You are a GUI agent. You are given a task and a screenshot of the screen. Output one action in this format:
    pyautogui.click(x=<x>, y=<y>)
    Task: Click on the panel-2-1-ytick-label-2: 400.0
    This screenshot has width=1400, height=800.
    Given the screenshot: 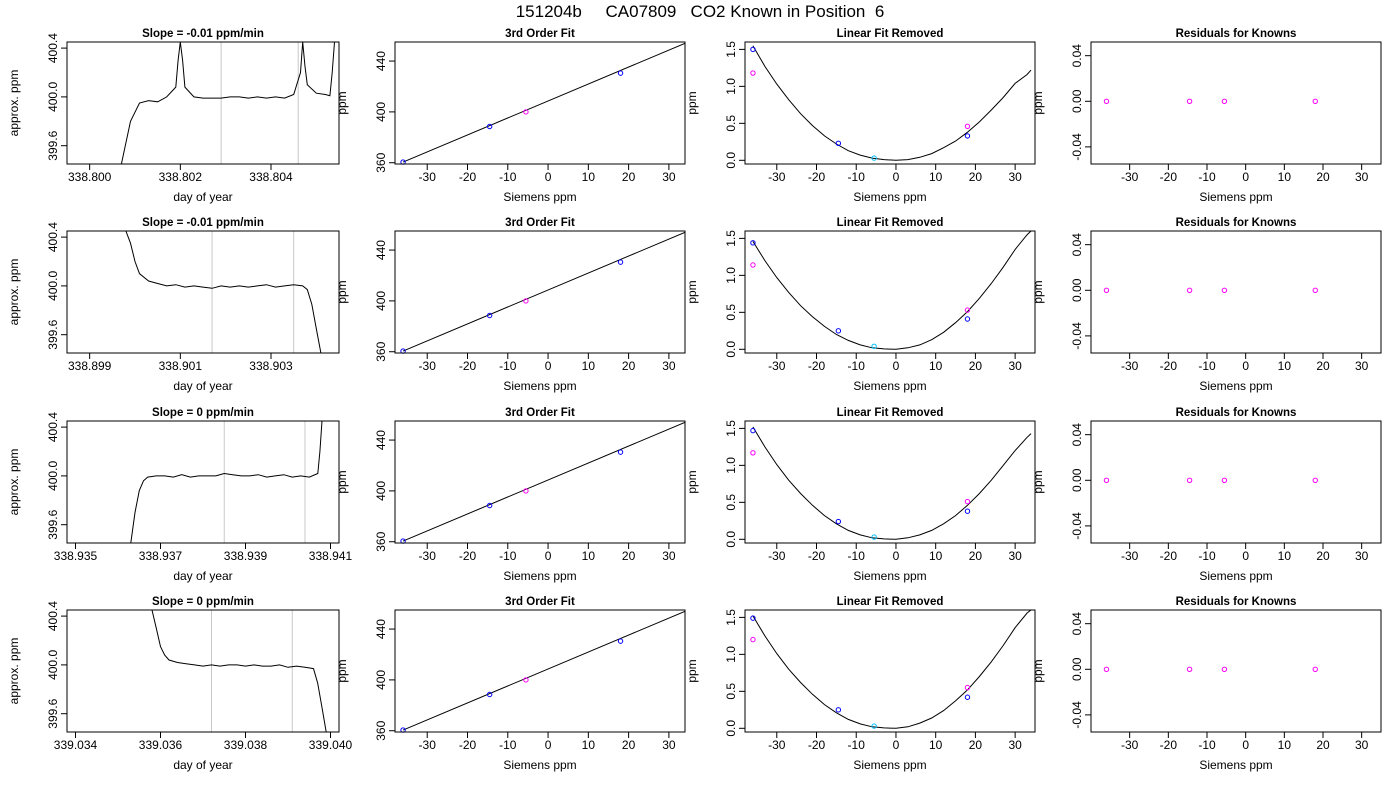 What is the action you would take?
    pyautogui.click(x=53, y=286)
    